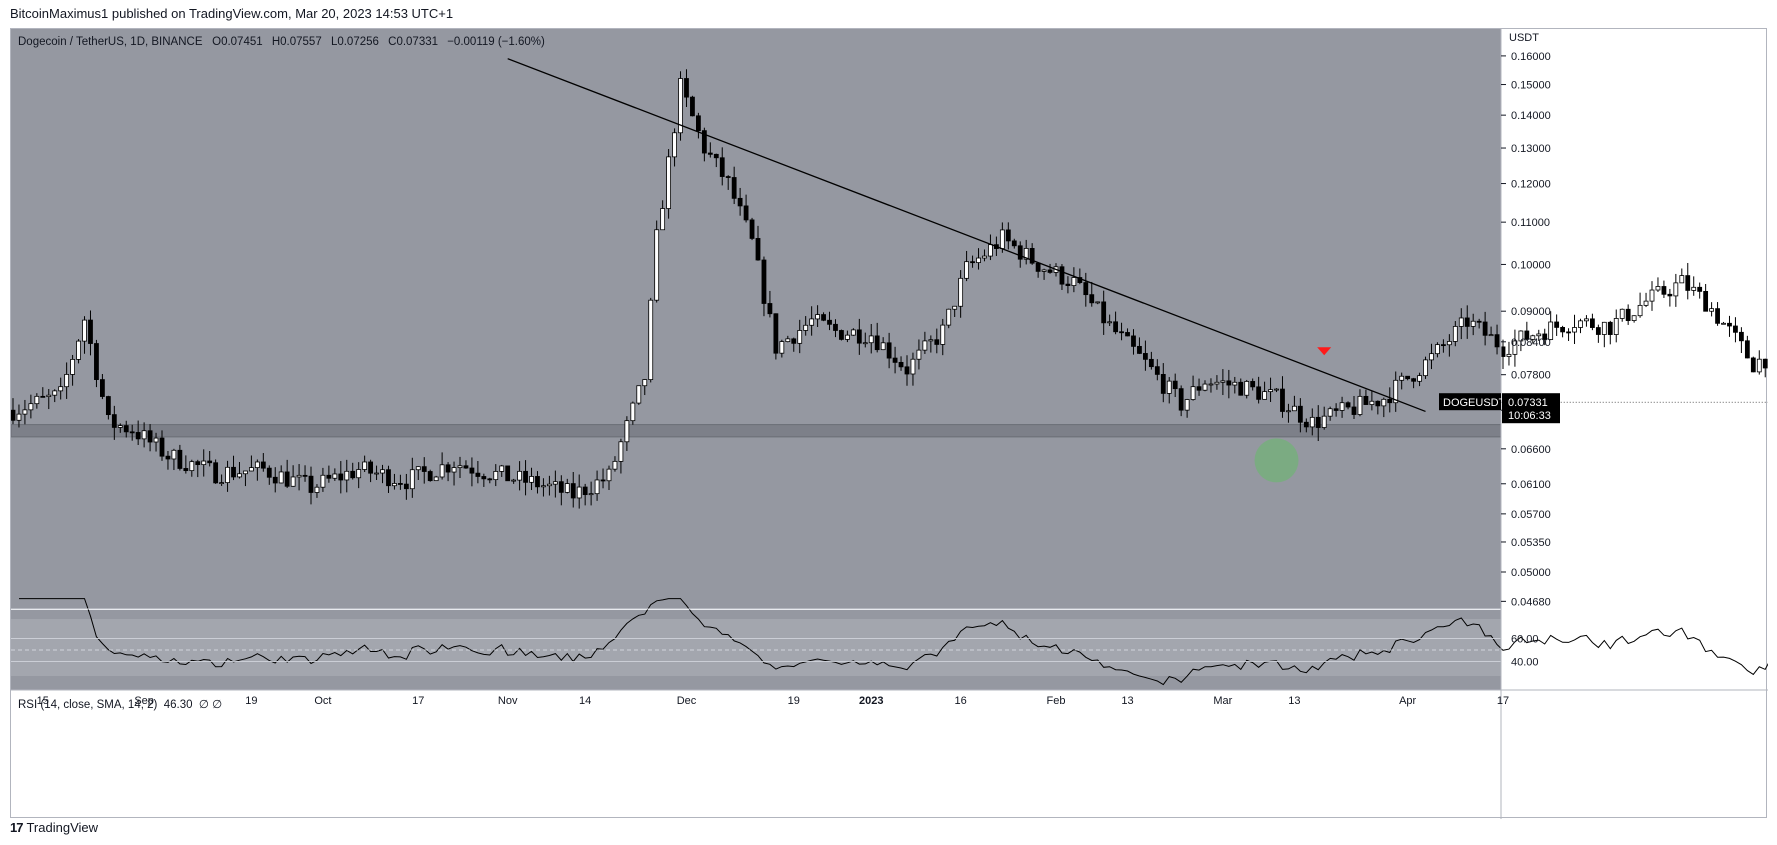  I want to click on y-tick-label: 0.13000, so click(1531, 149).